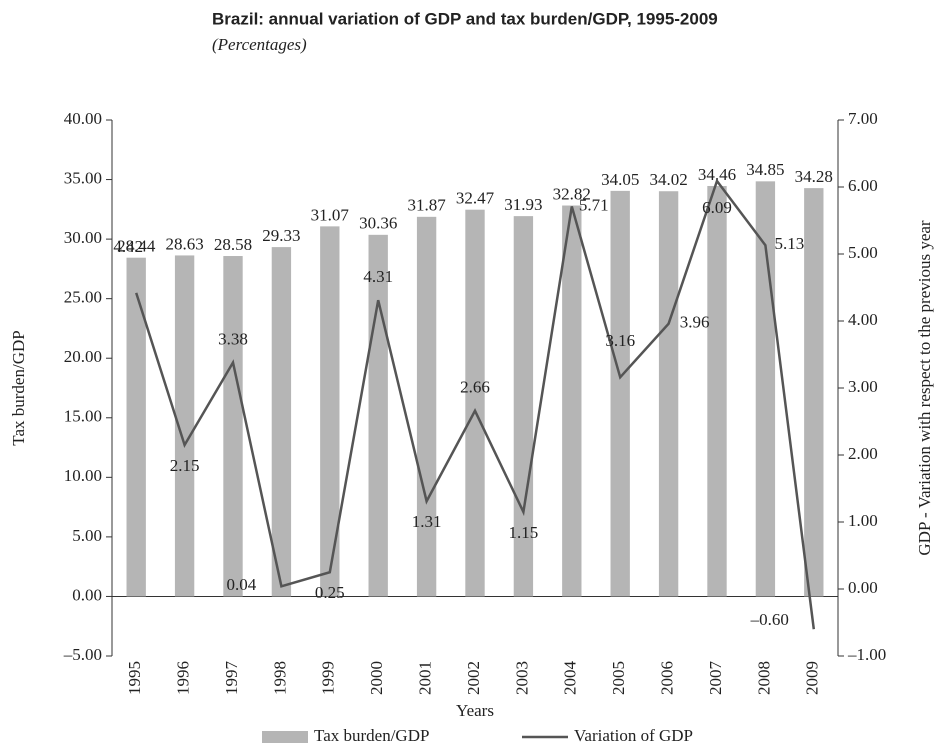 The image size is (938, 746). I want to click on legend-label: Variation of GDP, so click(633, 735).